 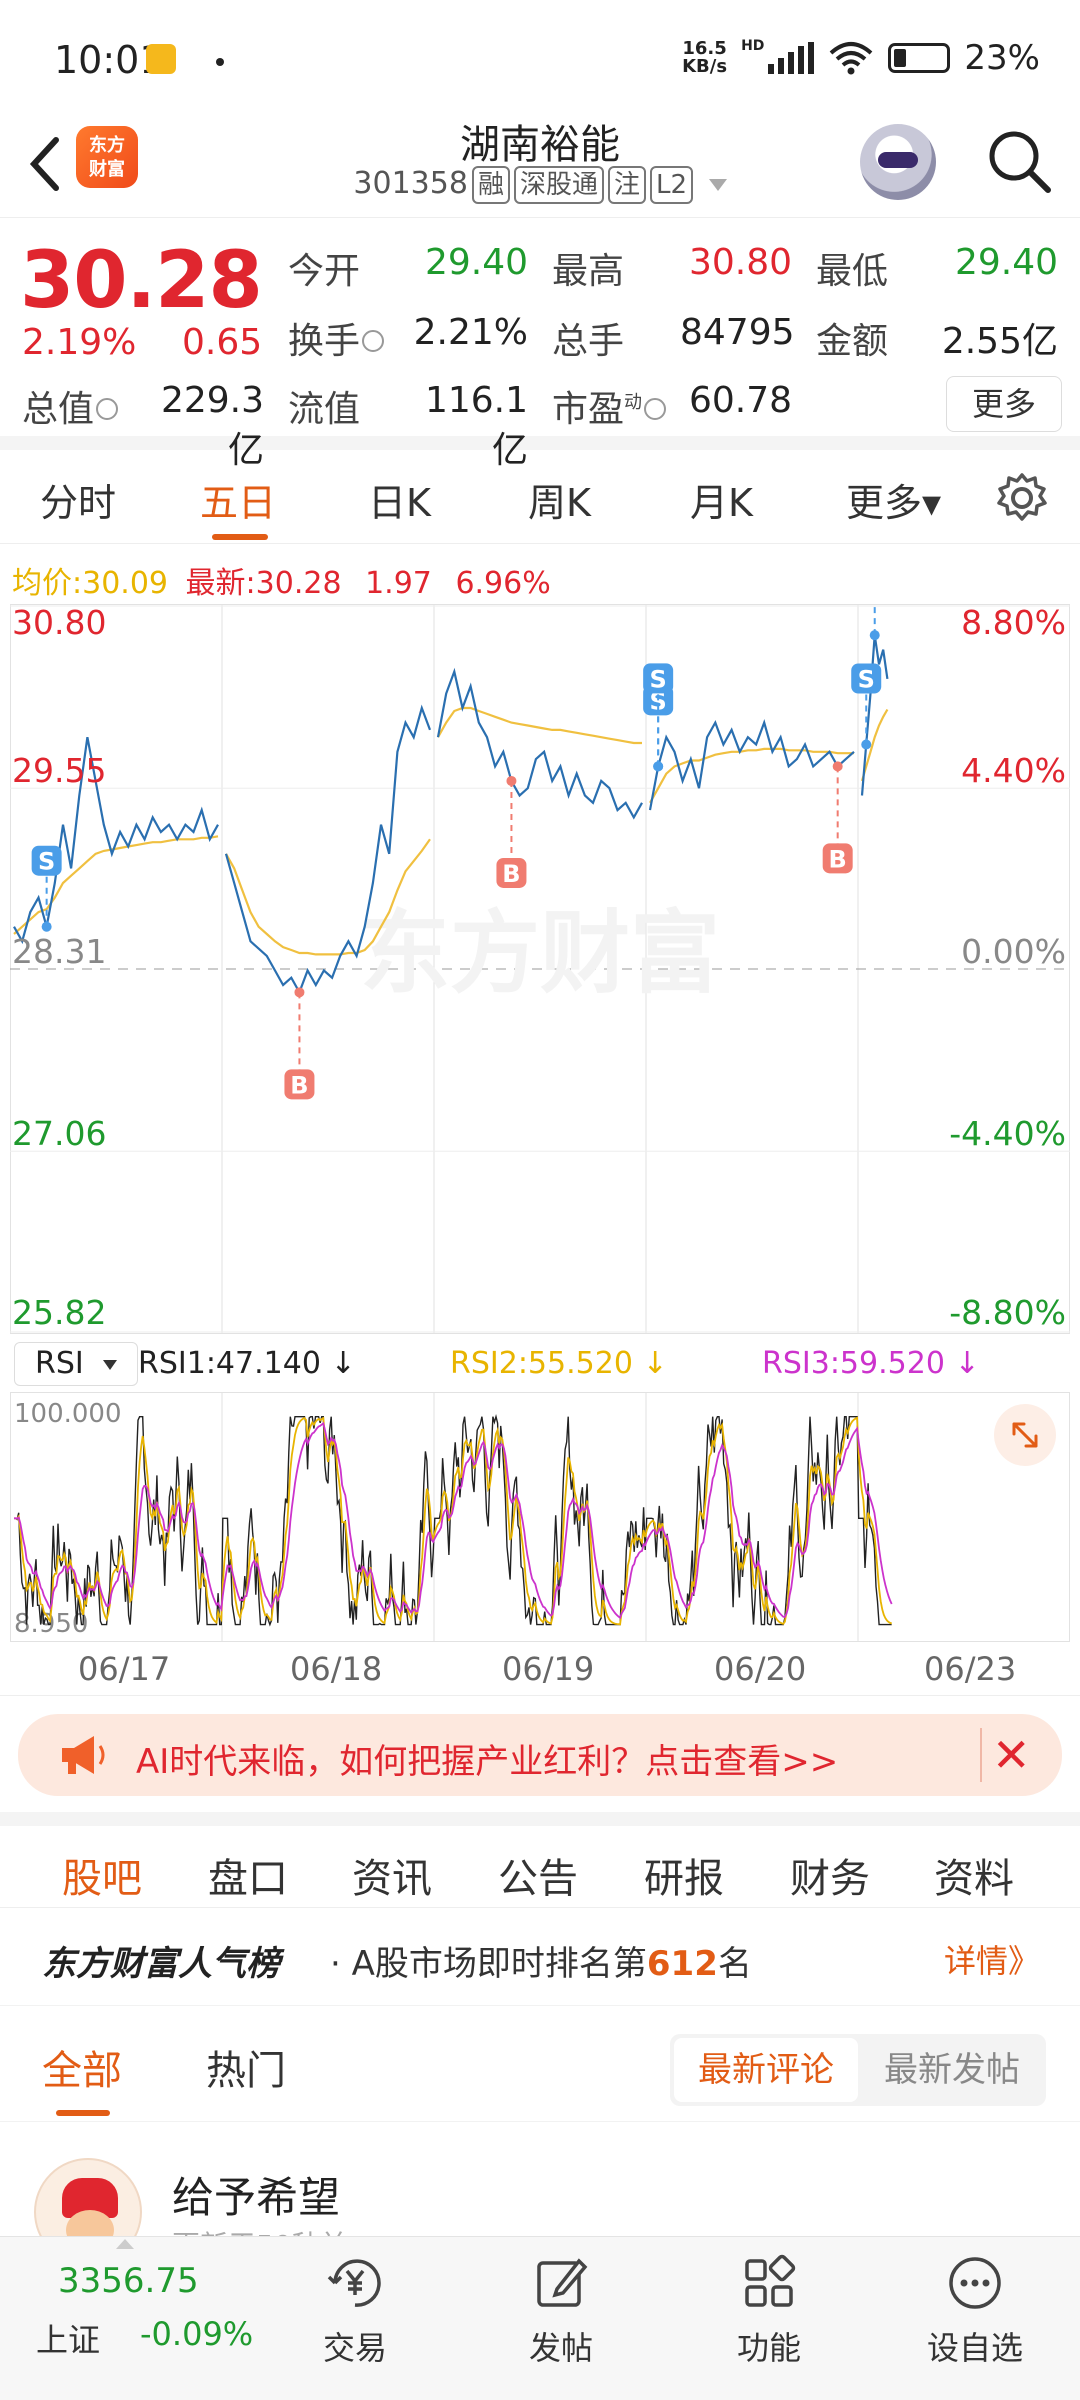 What do you see at coordinates (1007, 1133) in the screenshot?
I see `y-axis-label-right: -4.40%` at bounding box center [1007, 1133].